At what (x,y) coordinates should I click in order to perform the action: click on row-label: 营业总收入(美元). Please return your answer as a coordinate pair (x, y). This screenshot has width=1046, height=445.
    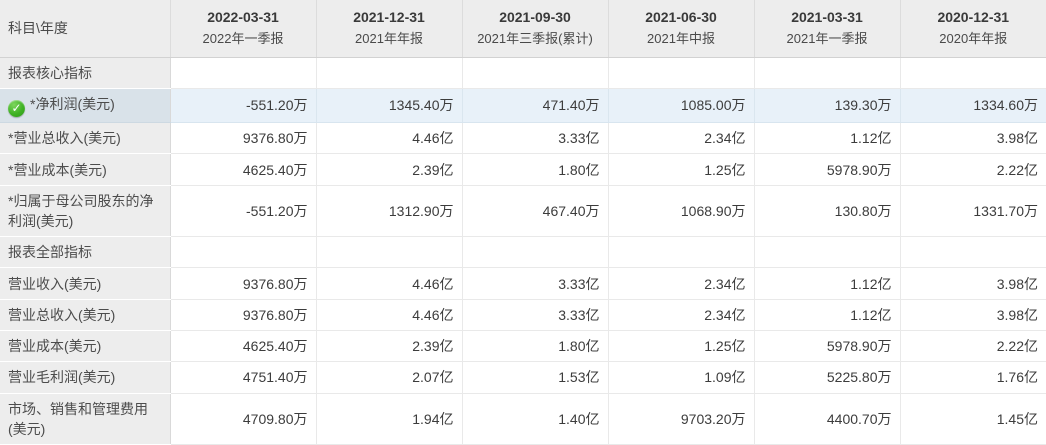
    Looking at the image, I should click on (85, 315).